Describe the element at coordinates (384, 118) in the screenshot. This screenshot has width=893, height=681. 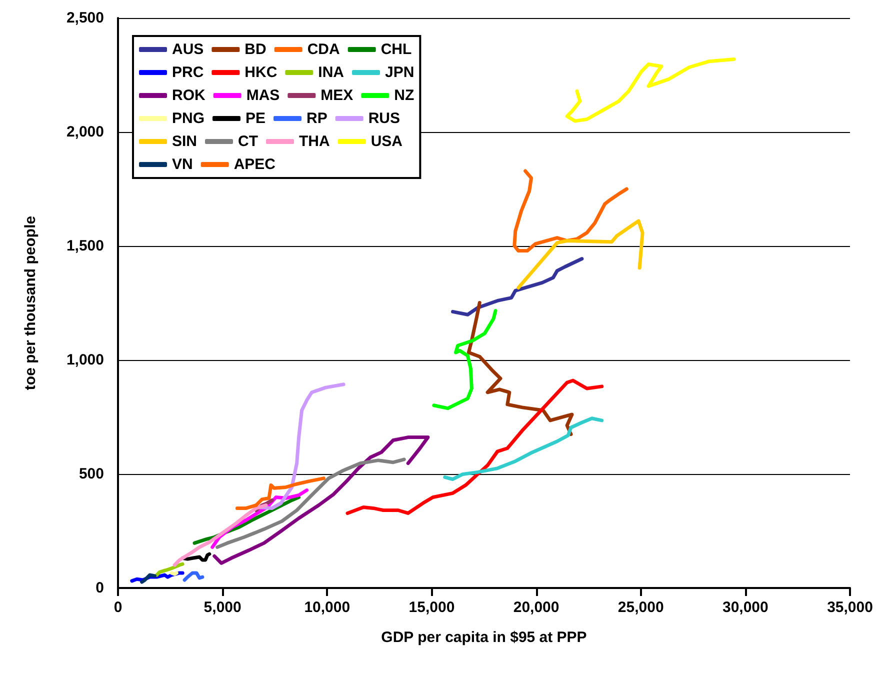
I see `legend-label: RUS` at that location.